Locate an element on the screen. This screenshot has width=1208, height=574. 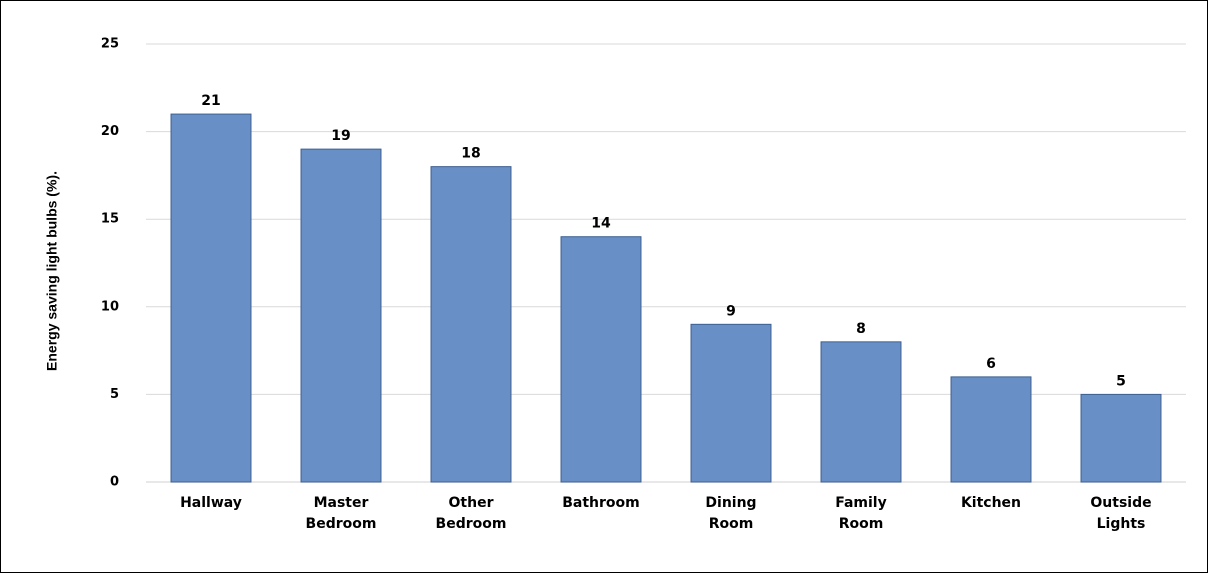
y-tick-label: 5 is located at coordinates (114, 394).